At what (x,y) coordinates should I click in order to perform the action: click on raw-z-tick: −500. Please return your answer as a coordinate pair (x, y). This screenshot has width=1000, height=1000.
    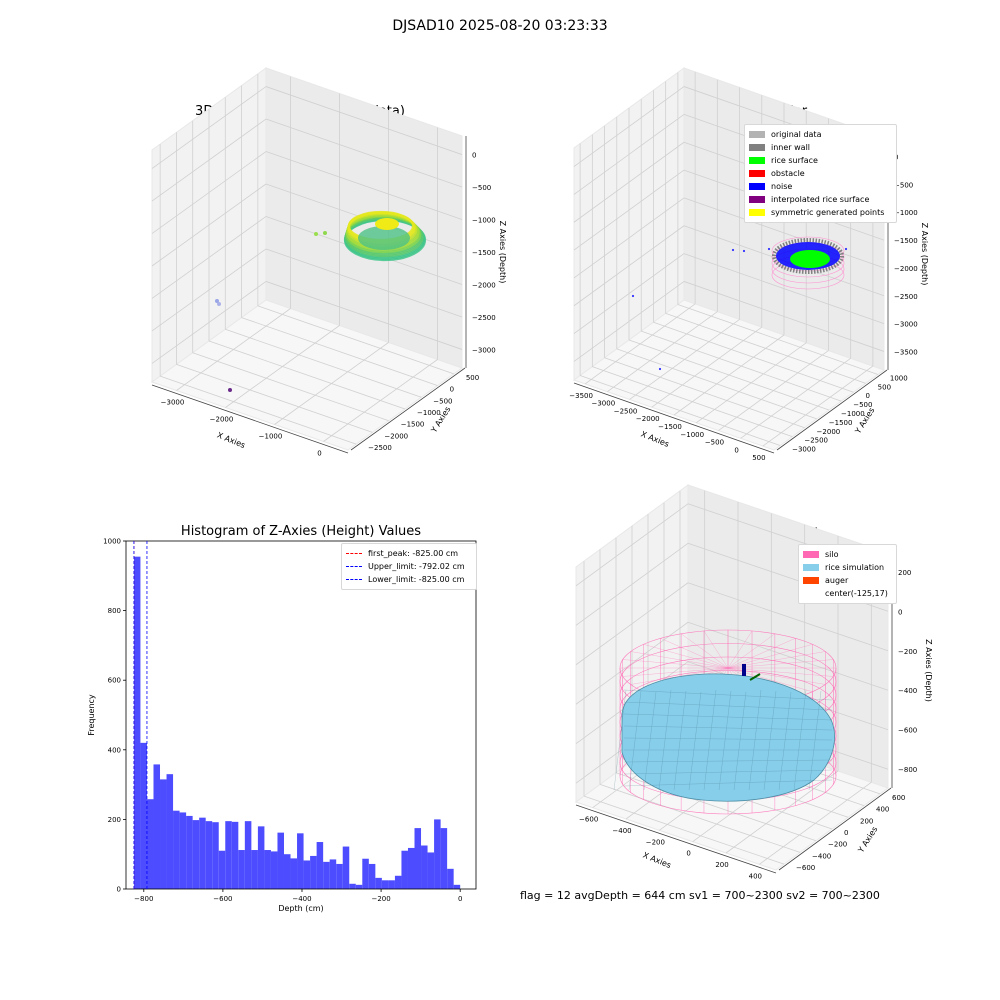
    Looking at the image, I should click on (481, 188).